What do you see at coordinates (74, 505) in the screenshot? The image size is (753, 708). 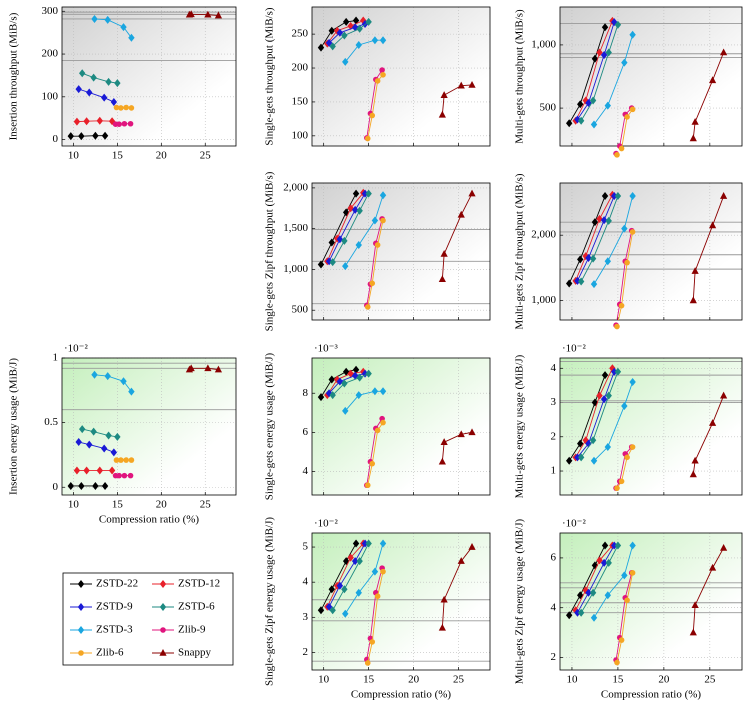 I see `x-tick-label: 10` at bounding box center [74, 505].